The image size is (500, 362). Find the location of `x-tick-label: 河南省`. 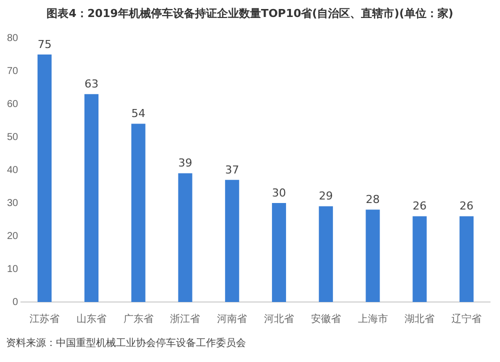

x-tick-label: 河南省 is located at coordinates (232, 318).